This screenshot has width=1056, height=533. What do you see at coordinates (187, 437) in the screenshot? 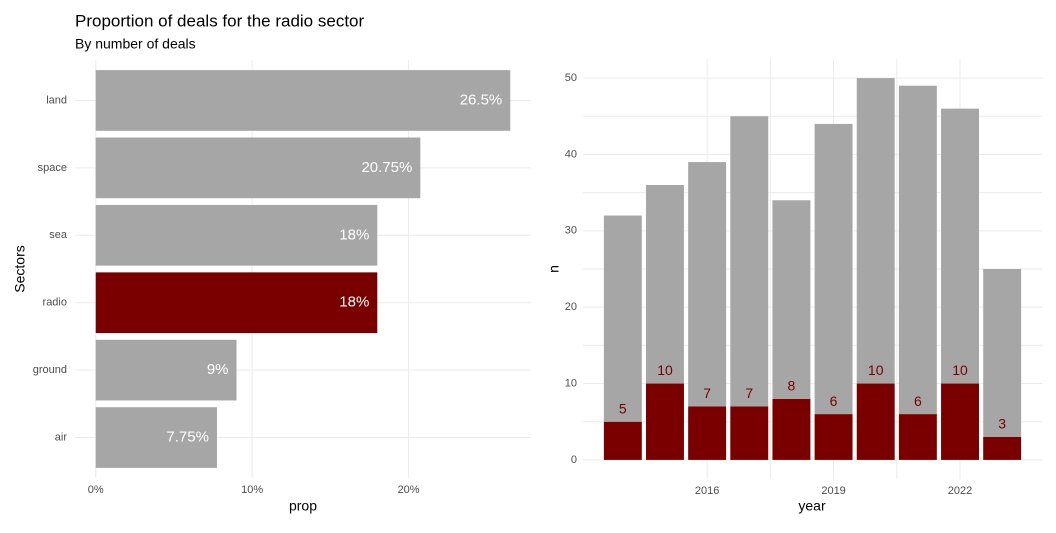
I see `value-label: 7.75%` at bounding box center [187, 437].